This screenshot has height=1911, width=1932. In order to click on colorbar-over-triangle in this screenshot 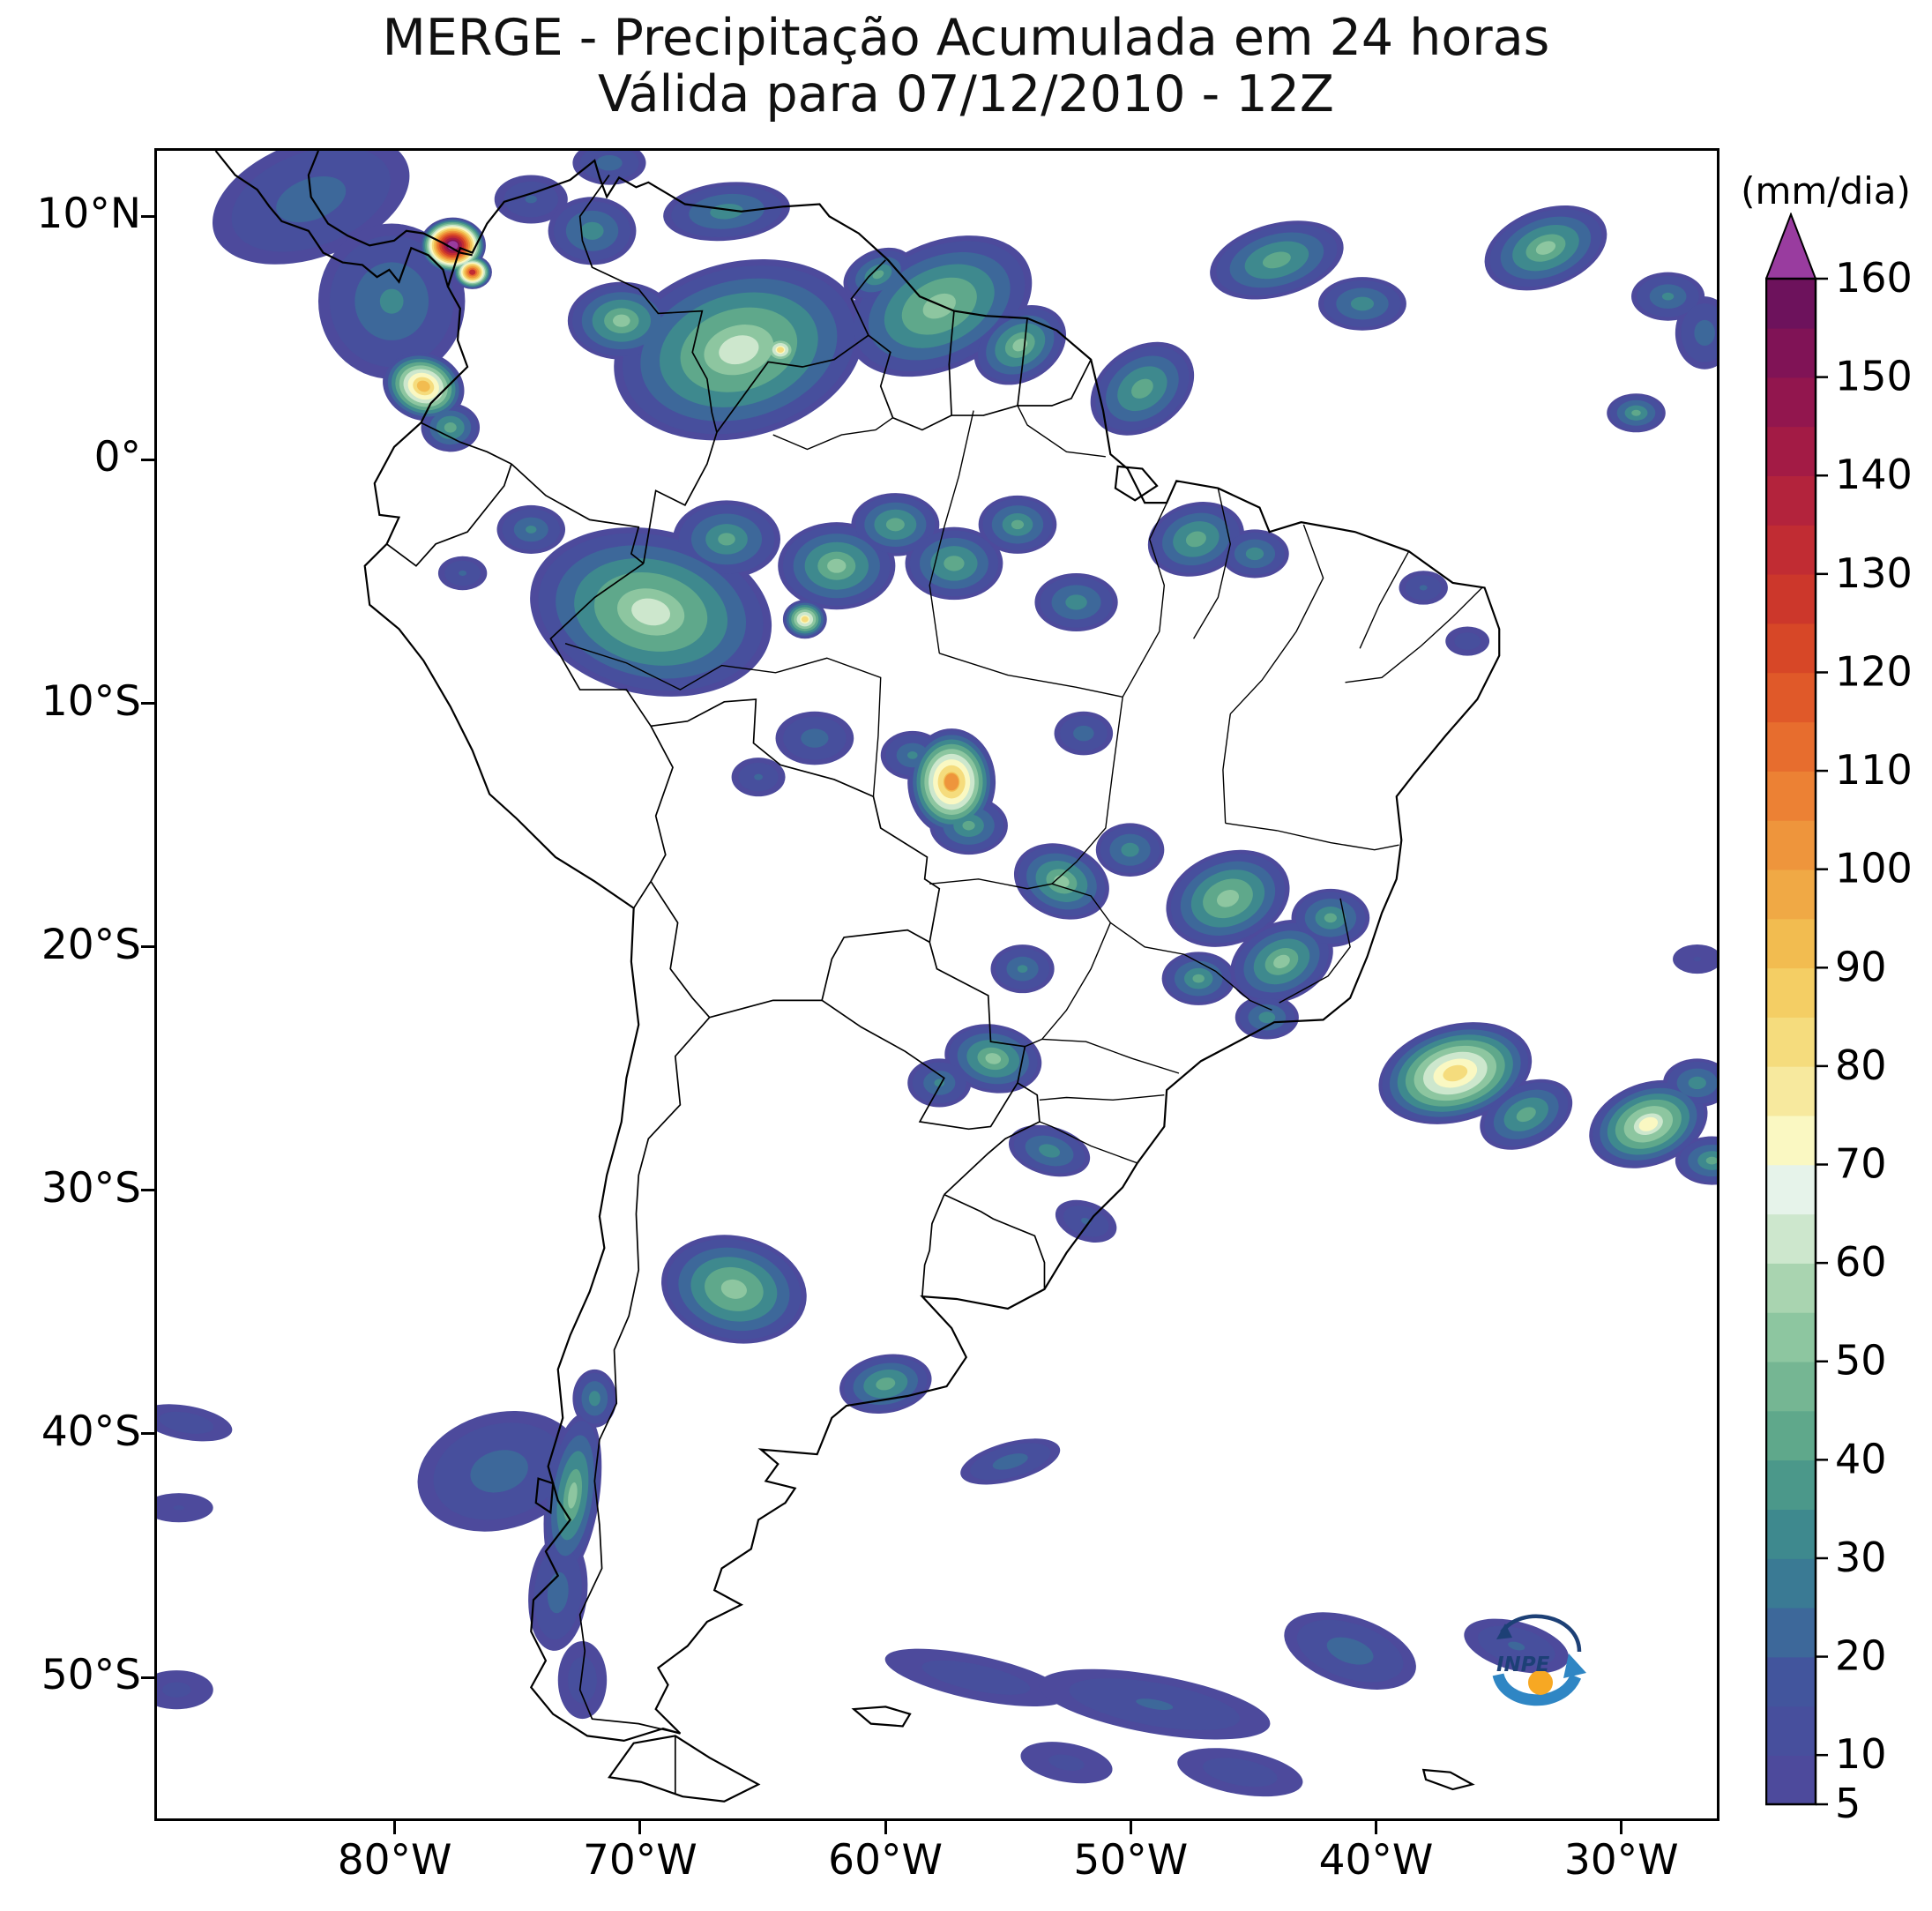, I will do `click(1791, 247)`.